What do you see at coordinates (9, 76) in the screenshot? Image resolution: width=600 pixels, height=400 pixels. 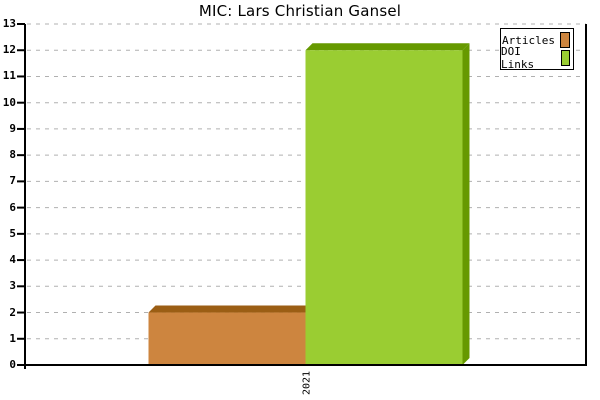 I see `y-tick-label: 11` at bounding box center [9, 76].